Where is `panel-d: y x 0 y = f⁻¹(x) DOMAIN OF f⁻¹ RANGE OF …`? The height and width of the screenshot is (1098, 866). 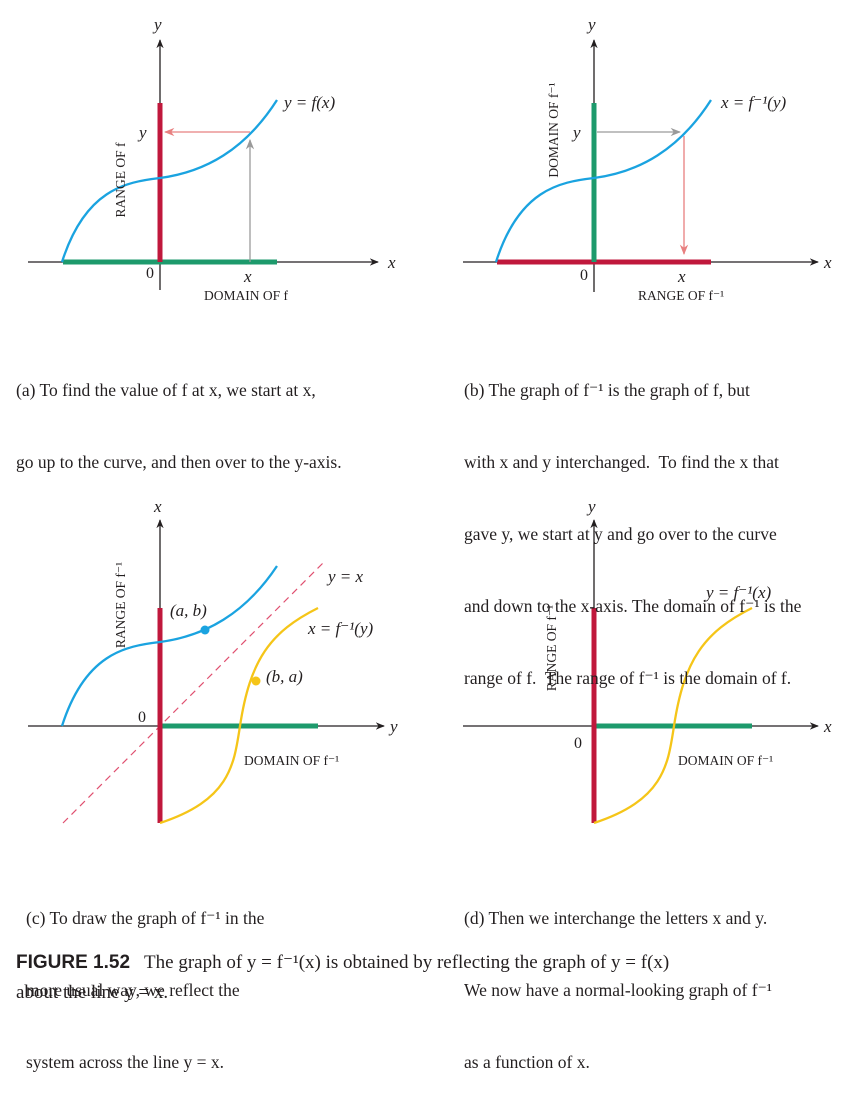
panel-d: y x 0 y = f⁻¹(x) DOMAIN OF f⁻¹ RANGE OF … is located at coordinates (647, 661).